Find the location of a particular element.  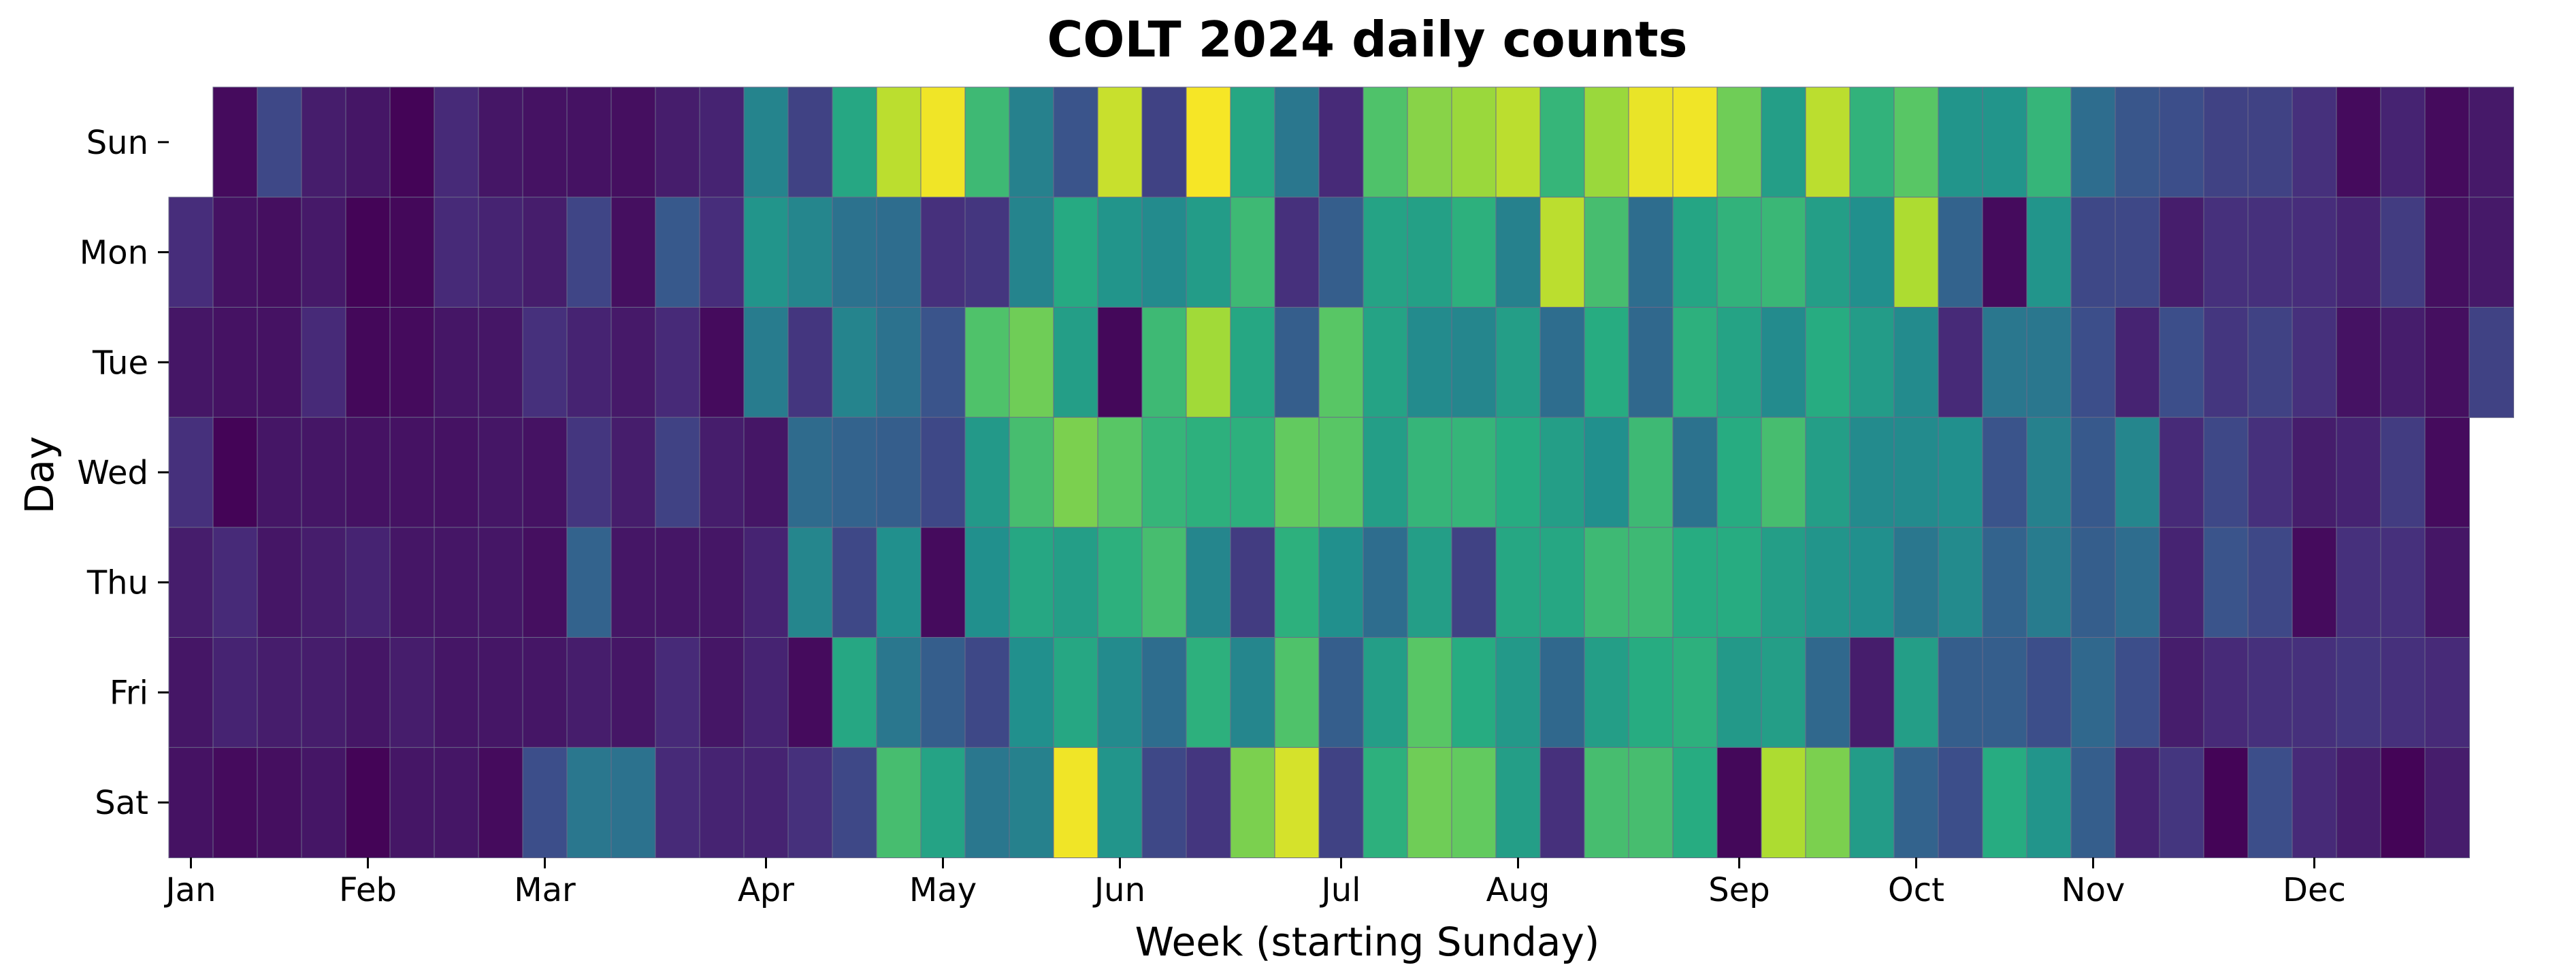

x-tick-label: Apr is located at coordinates (766, 890).